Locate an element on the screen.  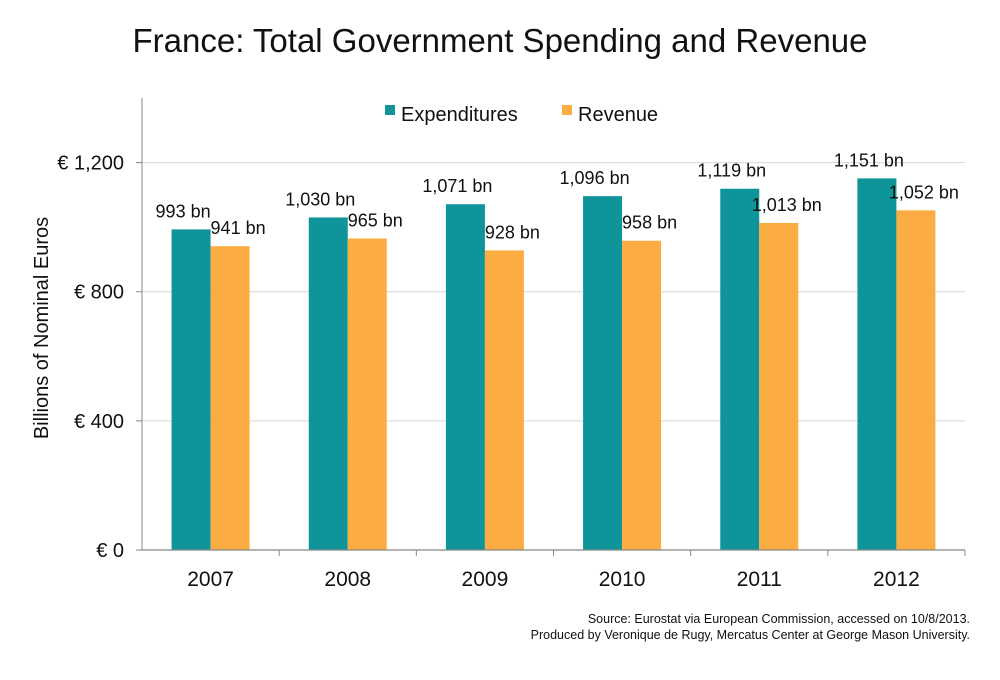
x-tick-label: 2012 is located at coordinates (896, 579).